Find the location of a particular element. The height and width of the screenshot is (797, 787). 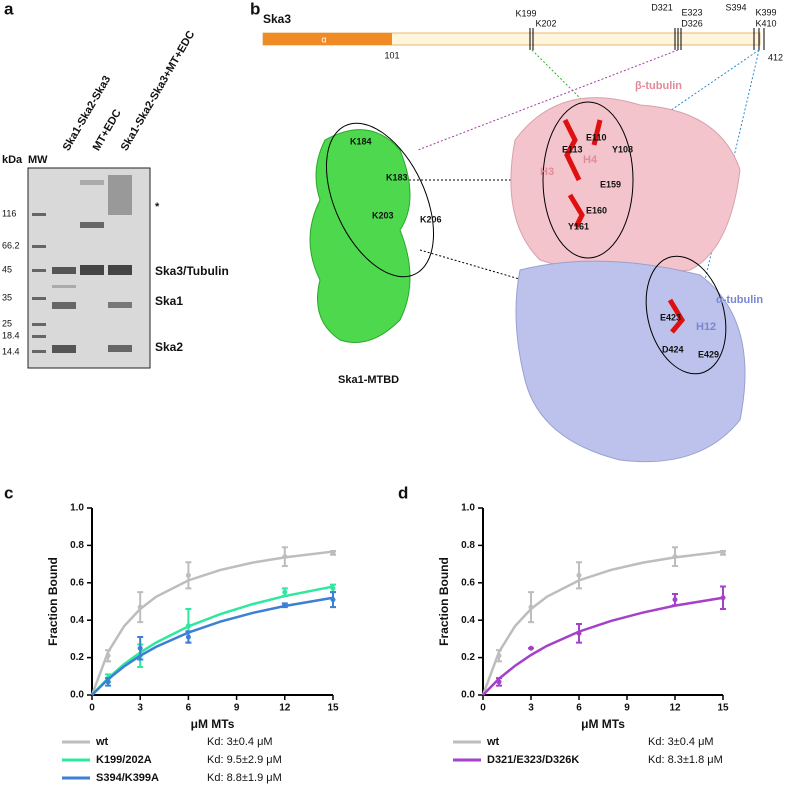

legend-kd: Kd: 8.8±1.9 μM is located at coordinates (244, 778).